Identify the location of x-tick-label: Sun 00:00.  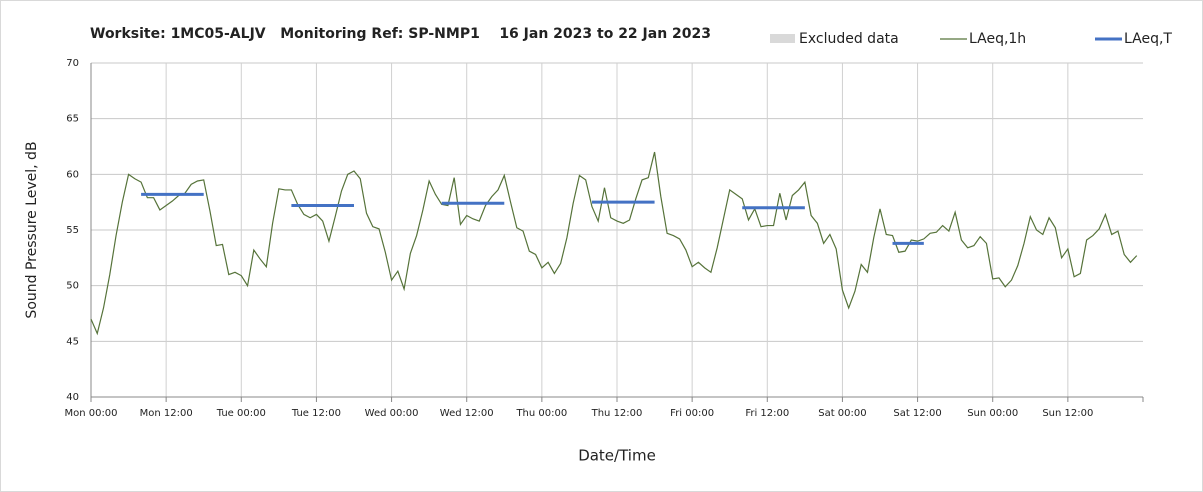
(992, 413).